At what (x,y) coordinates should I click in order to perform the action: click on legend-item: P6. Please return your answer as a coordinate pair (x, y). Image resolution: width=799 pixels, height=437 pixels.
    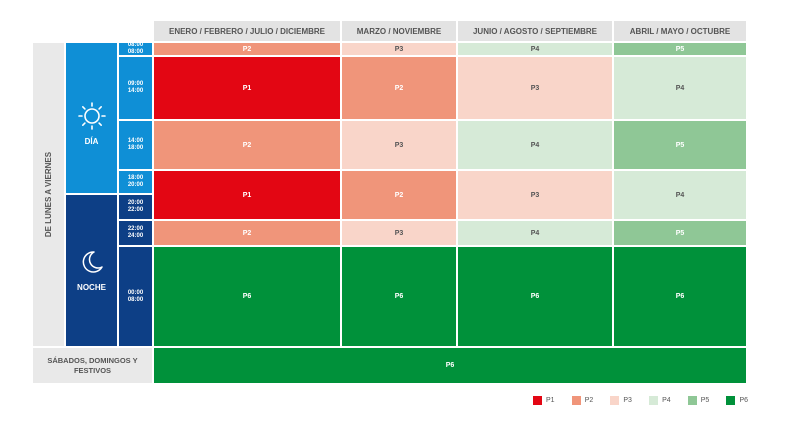
    Looking at the image, I should click on (737, 400).